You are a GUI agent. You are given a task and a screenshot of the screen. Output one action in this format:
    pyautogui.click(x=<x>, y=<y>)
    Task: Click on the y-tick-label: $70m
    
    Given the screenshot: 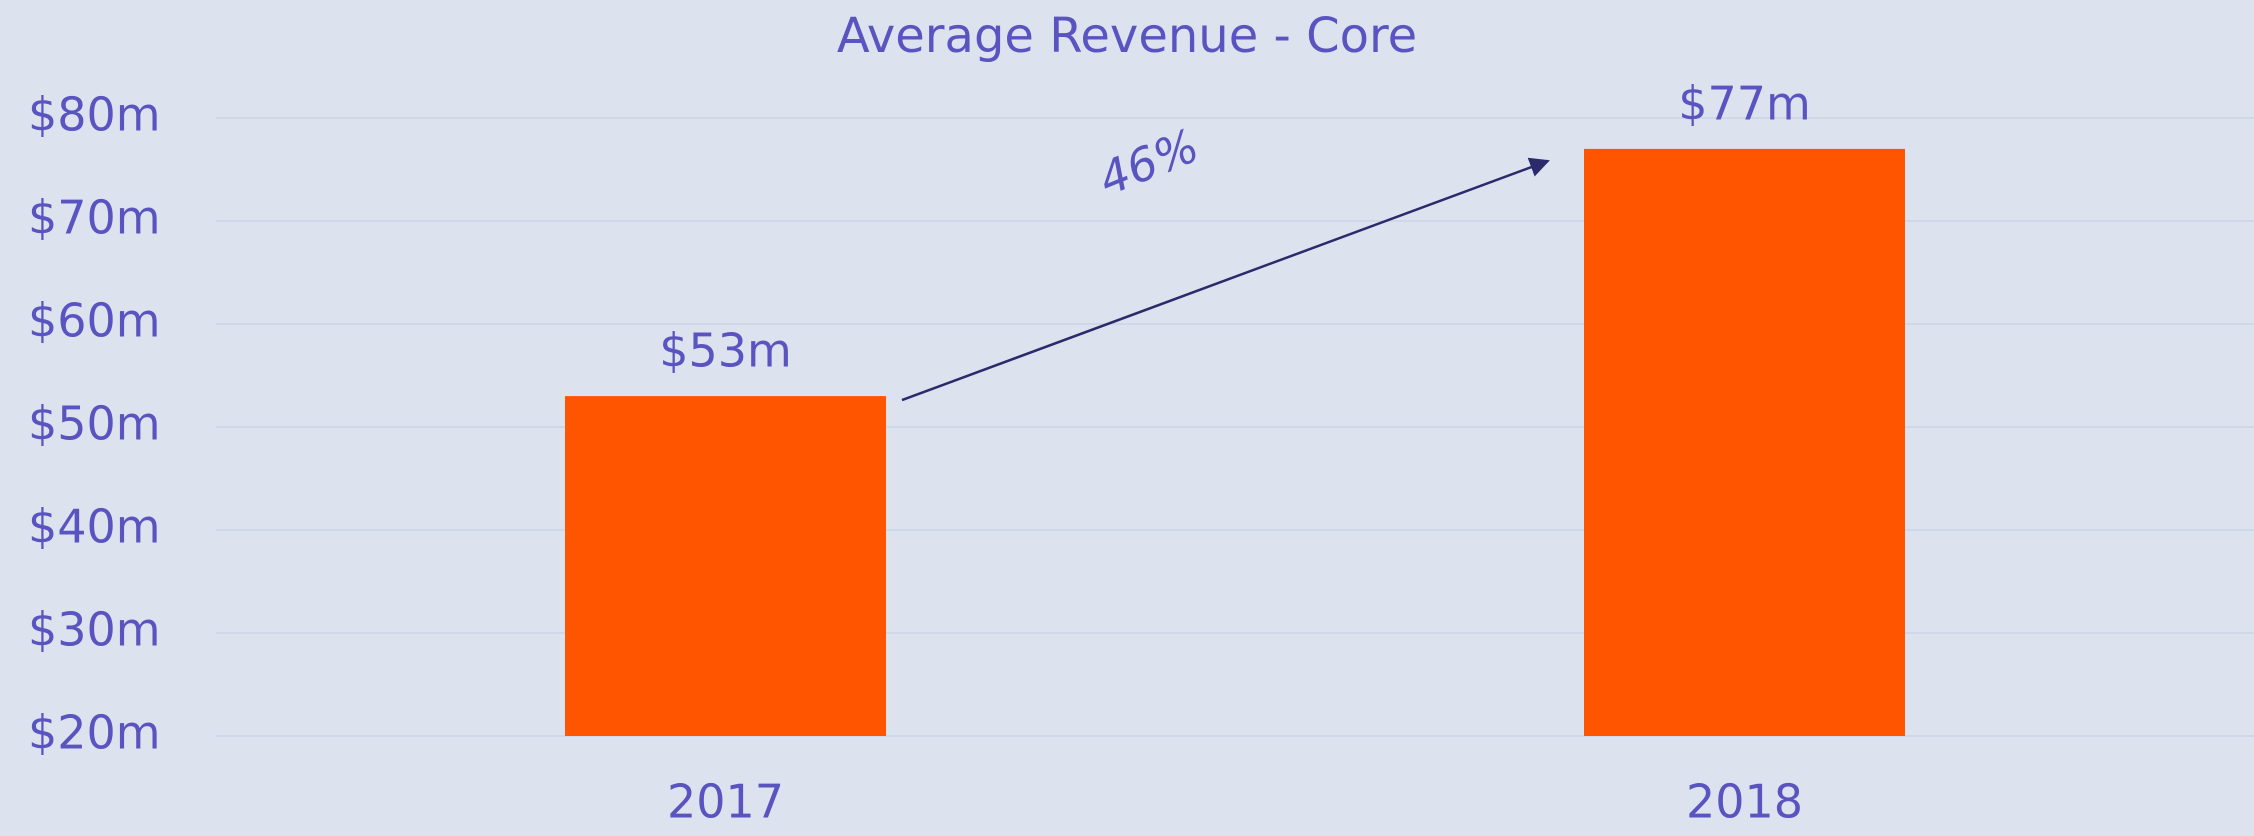 What is the action you would take?
    pyautogui.click(x=94, y=218)
    